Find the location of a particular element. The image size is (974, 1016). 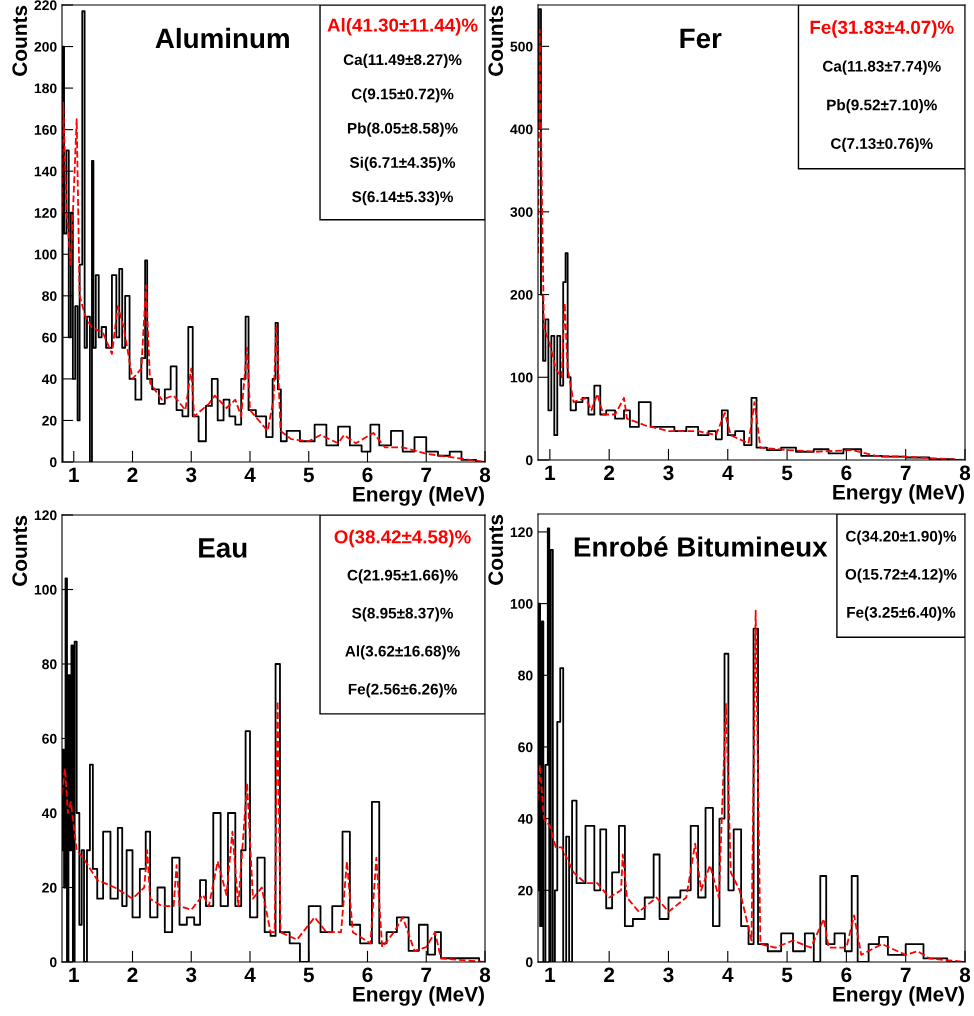

annotation: Pb(9.52±7.10)% is located at coordinates (882, 106).